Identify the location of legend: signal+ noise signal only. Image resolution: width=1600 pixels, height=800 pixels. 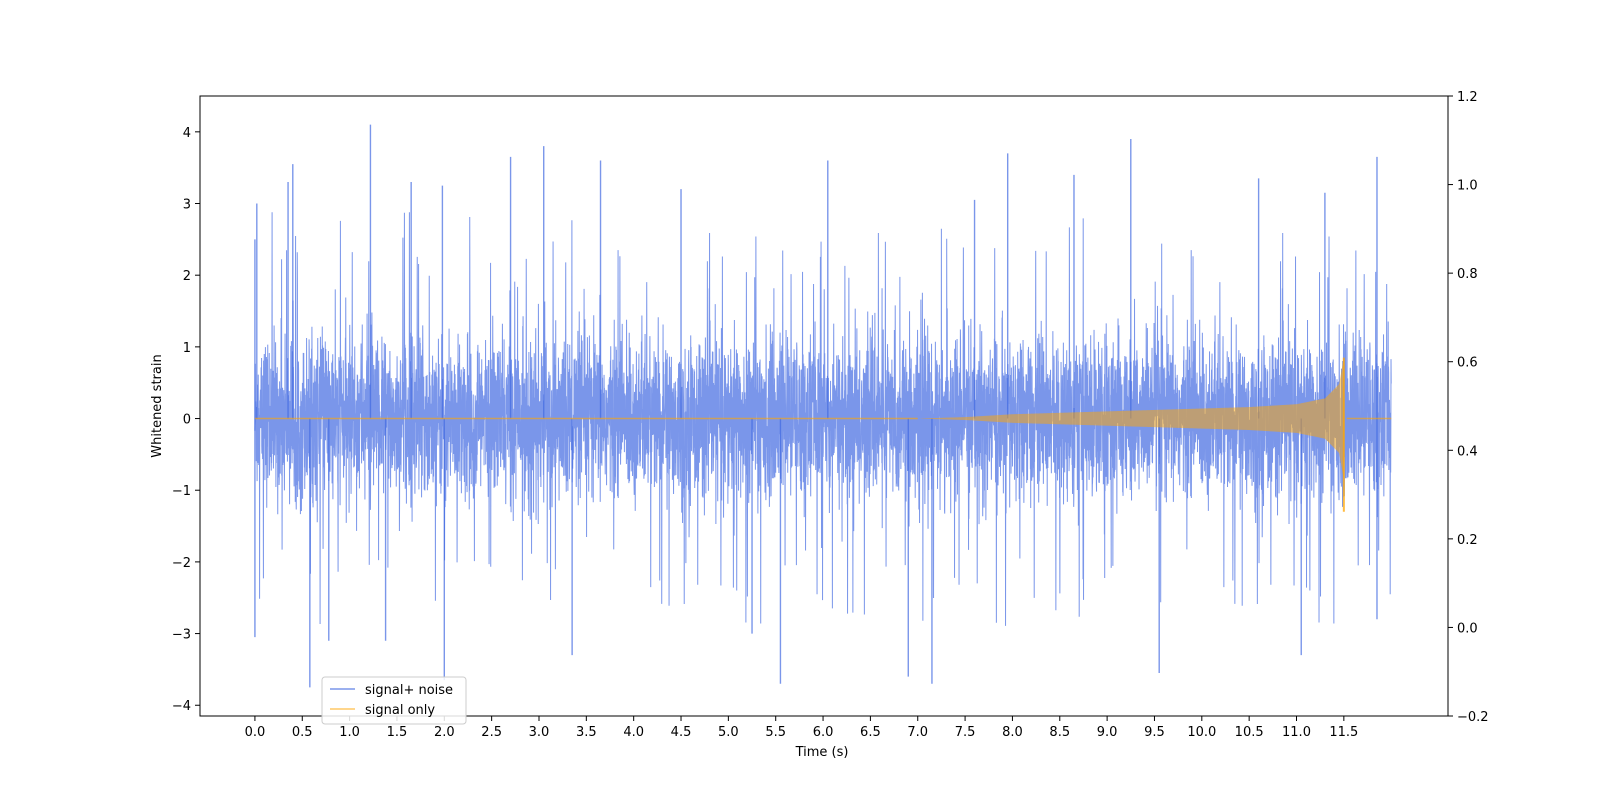
(394, 700).